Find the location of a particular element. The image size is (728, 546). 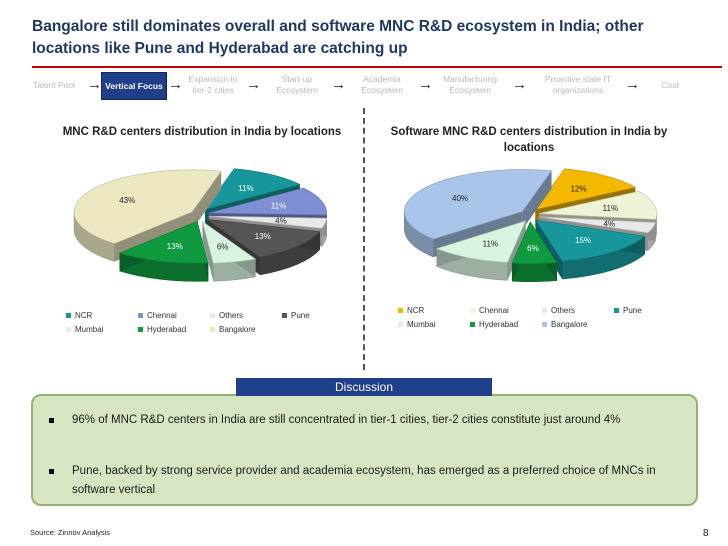

data-label-hyderabad: 13% is located at coordinates (175, 246).